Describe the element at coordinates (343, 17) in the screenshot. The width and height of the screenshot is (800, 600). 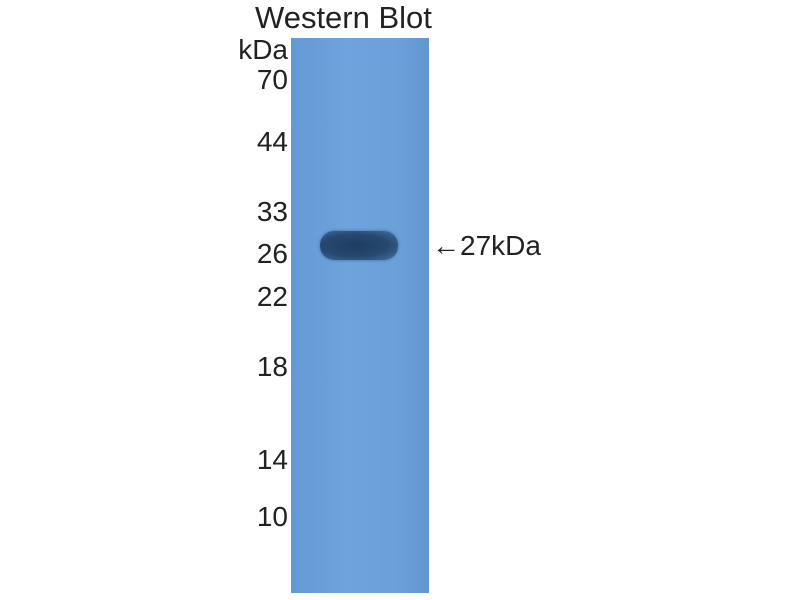
I see `figure-title: Western Blot` at that location.